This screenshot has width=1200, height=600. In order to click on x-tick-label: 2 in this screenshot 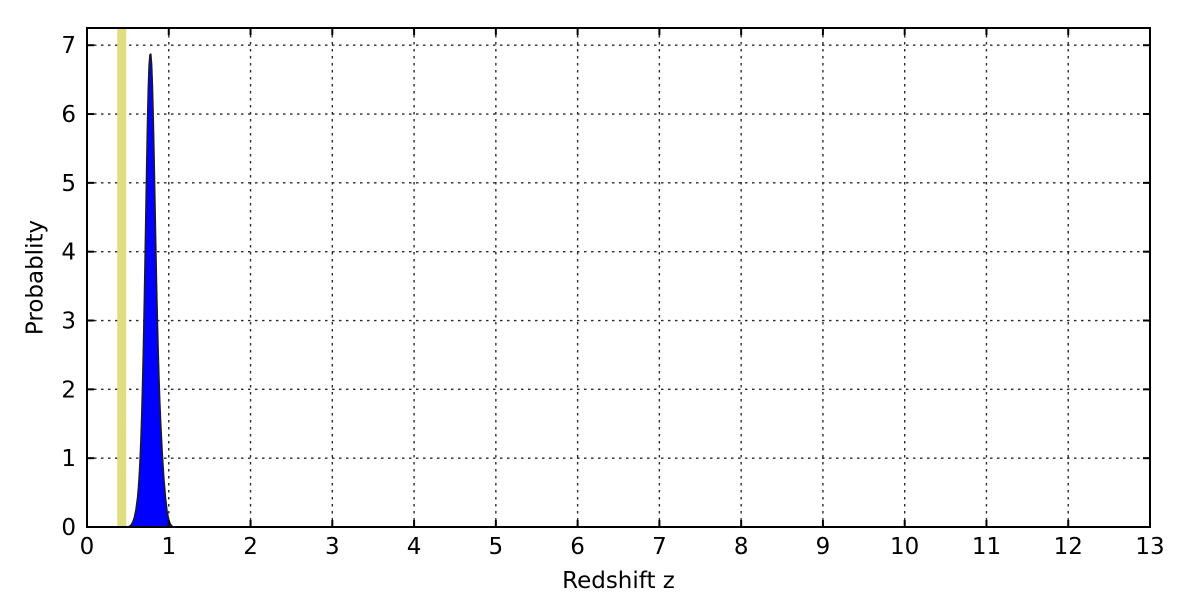, I will do `click(250, 547)`.